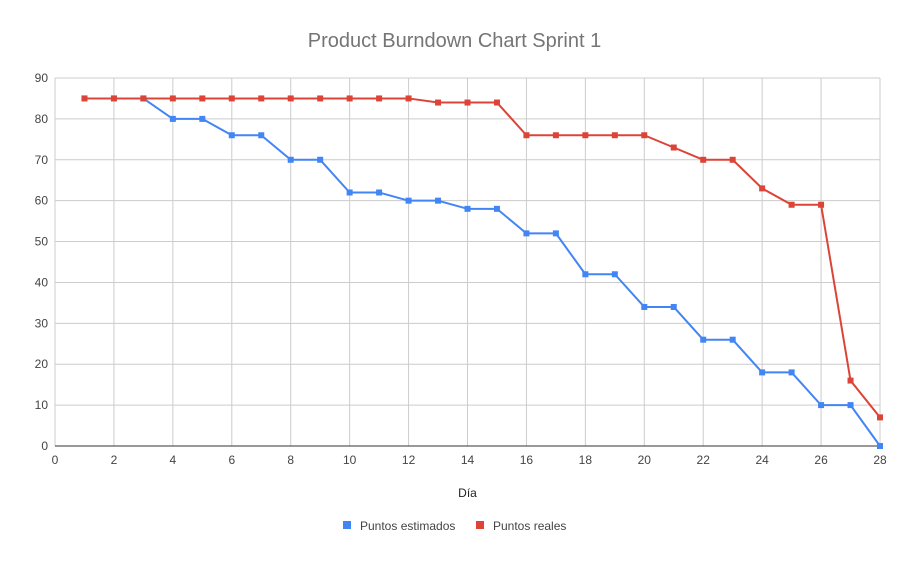  I want to click on x-tick-label: 20, so click(645, 460).